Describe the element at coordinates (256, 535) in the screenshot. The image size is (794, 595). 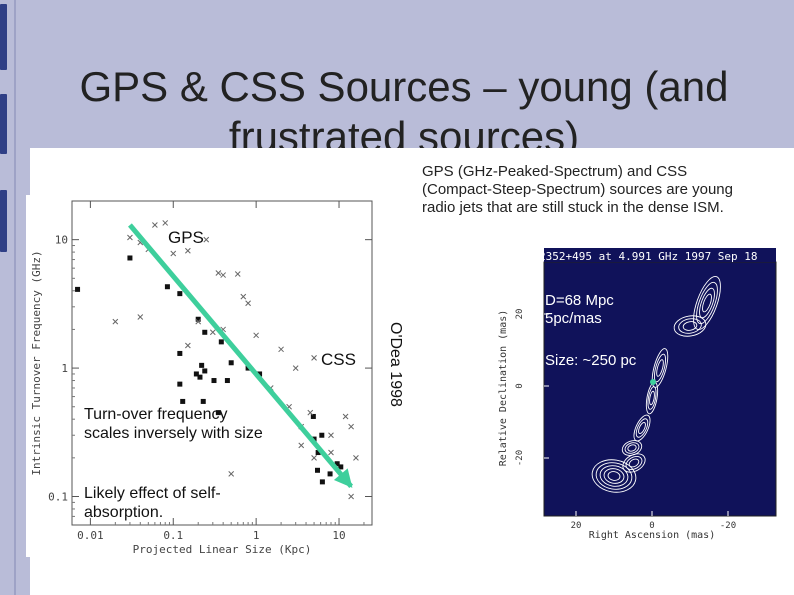
I see `x-tick-label: 1` at that location.